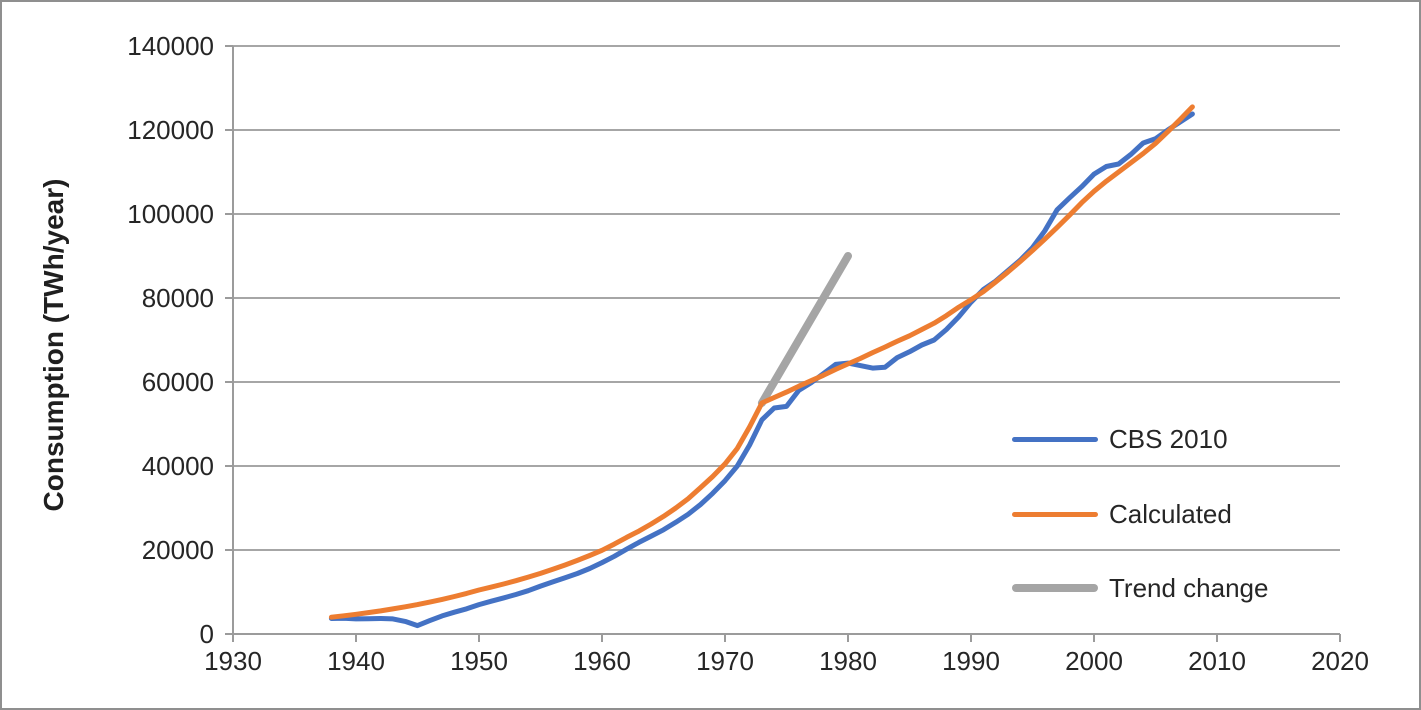  Describe the element at coordinates (479, 661) in the screenshot. I see `x-tick-label: 1950` at that location.